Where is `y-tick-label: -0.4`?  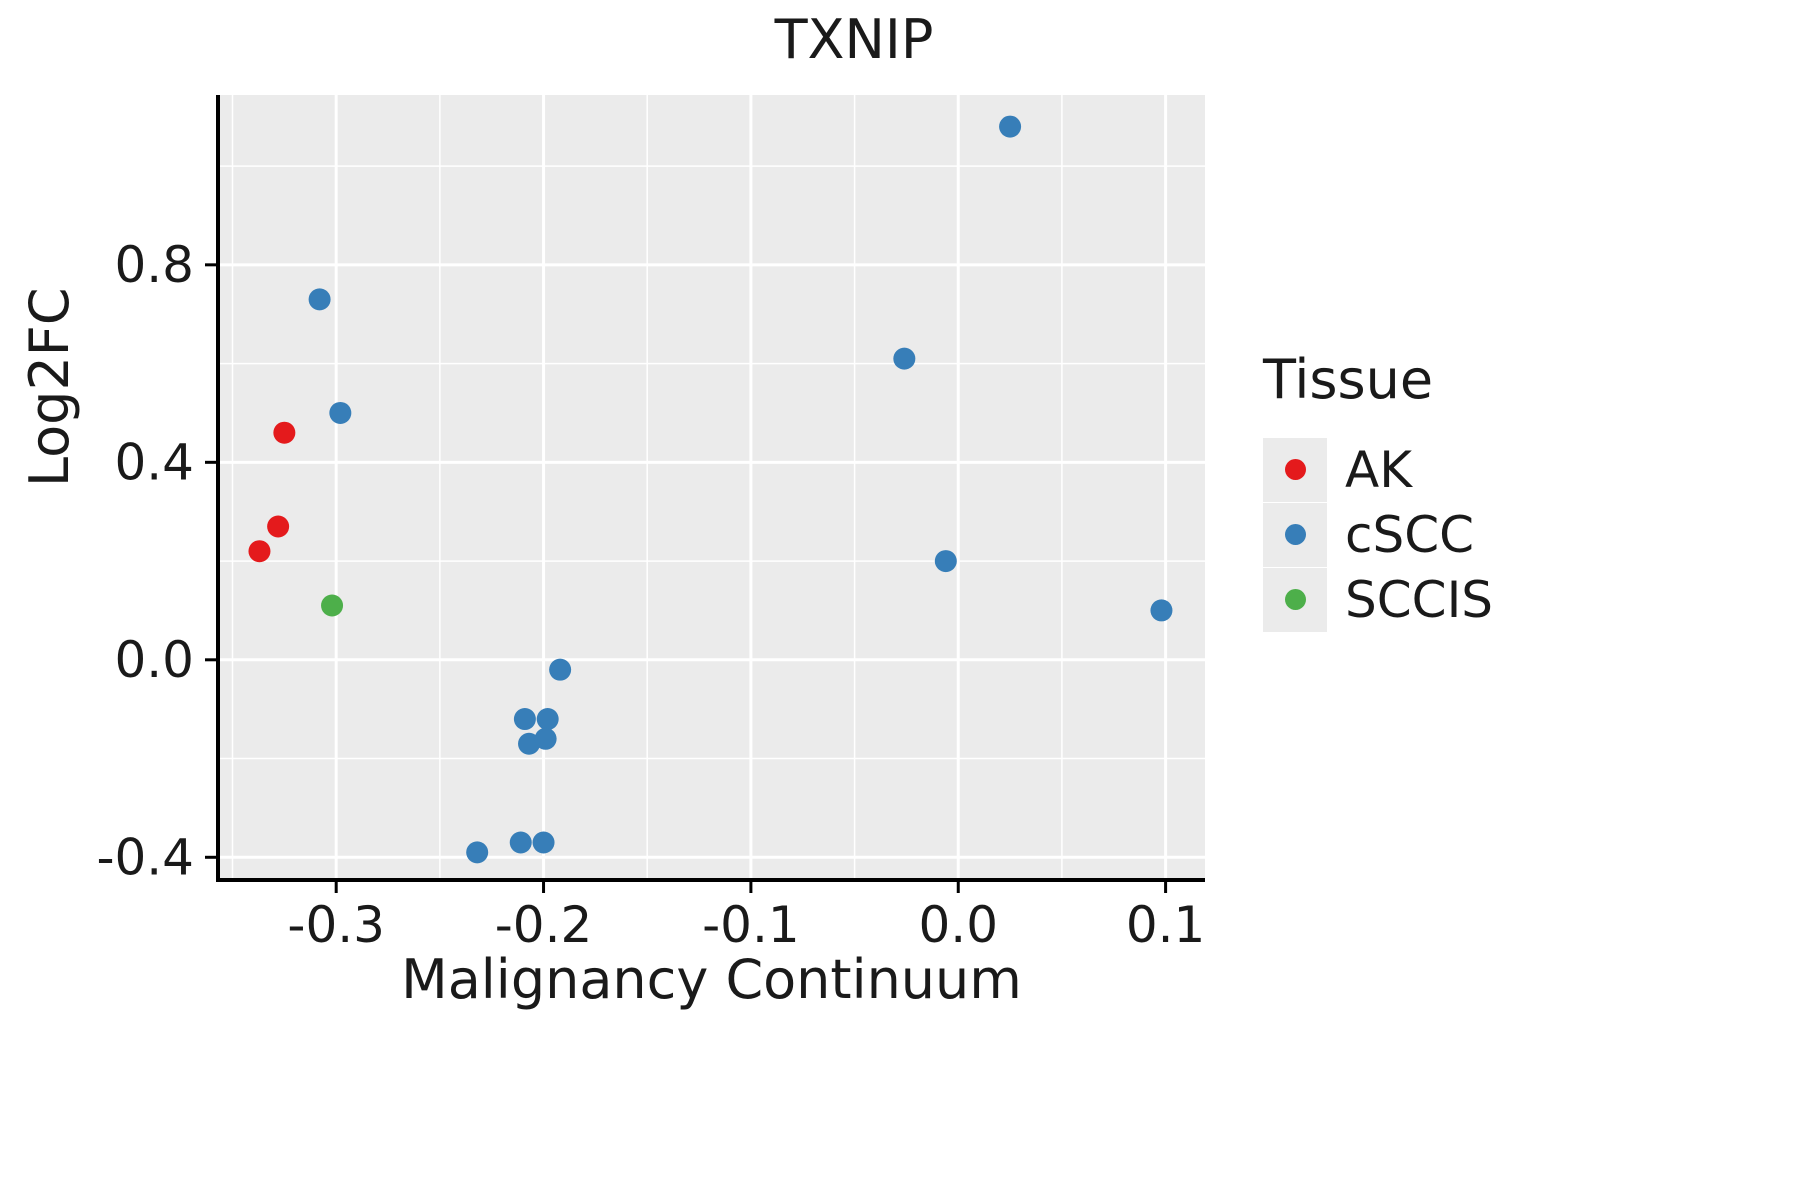
y-tick-label: -0.4 is located at coordinates (145, 857).